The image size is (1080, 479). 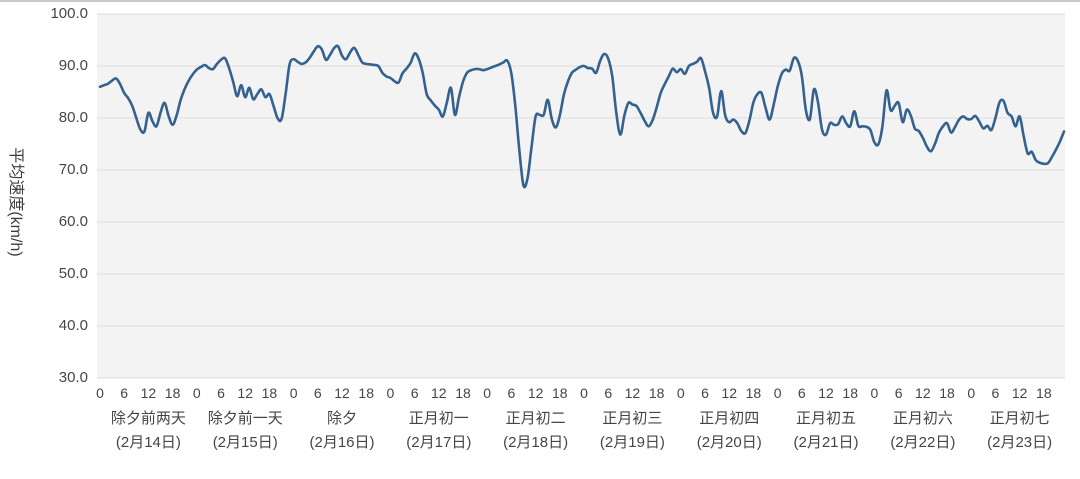 What do you see at coordinates (245, 442) in the screenshot?
I see `day-date: (2月15日)` at bounding box center [245, 442].